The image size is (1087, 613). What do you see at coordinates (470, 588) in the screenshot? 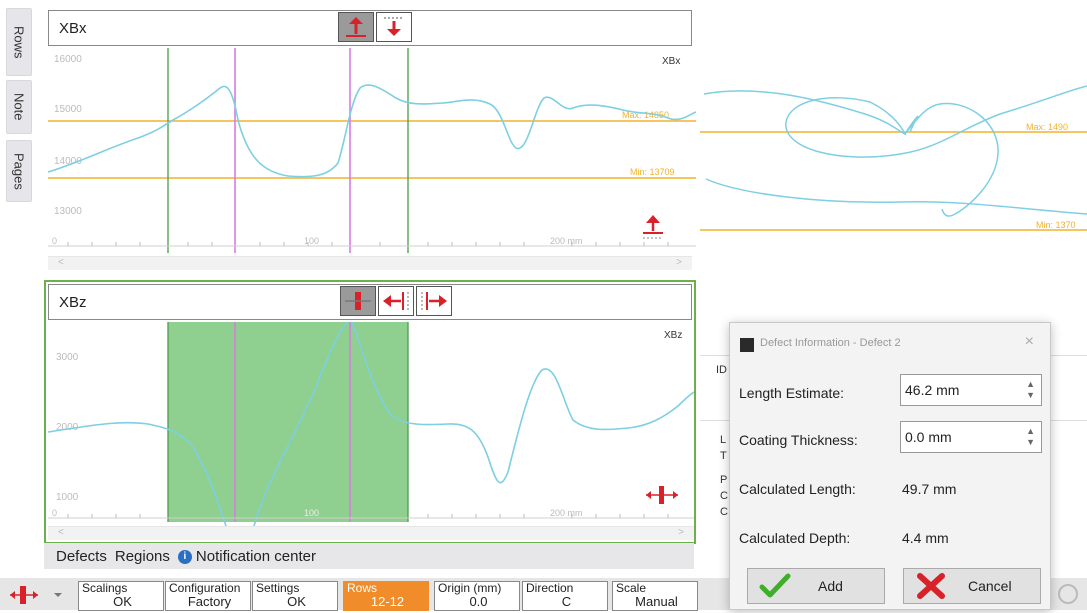
I see `status-origin-label: Origin (mm)` at bounding box center [470, 588].